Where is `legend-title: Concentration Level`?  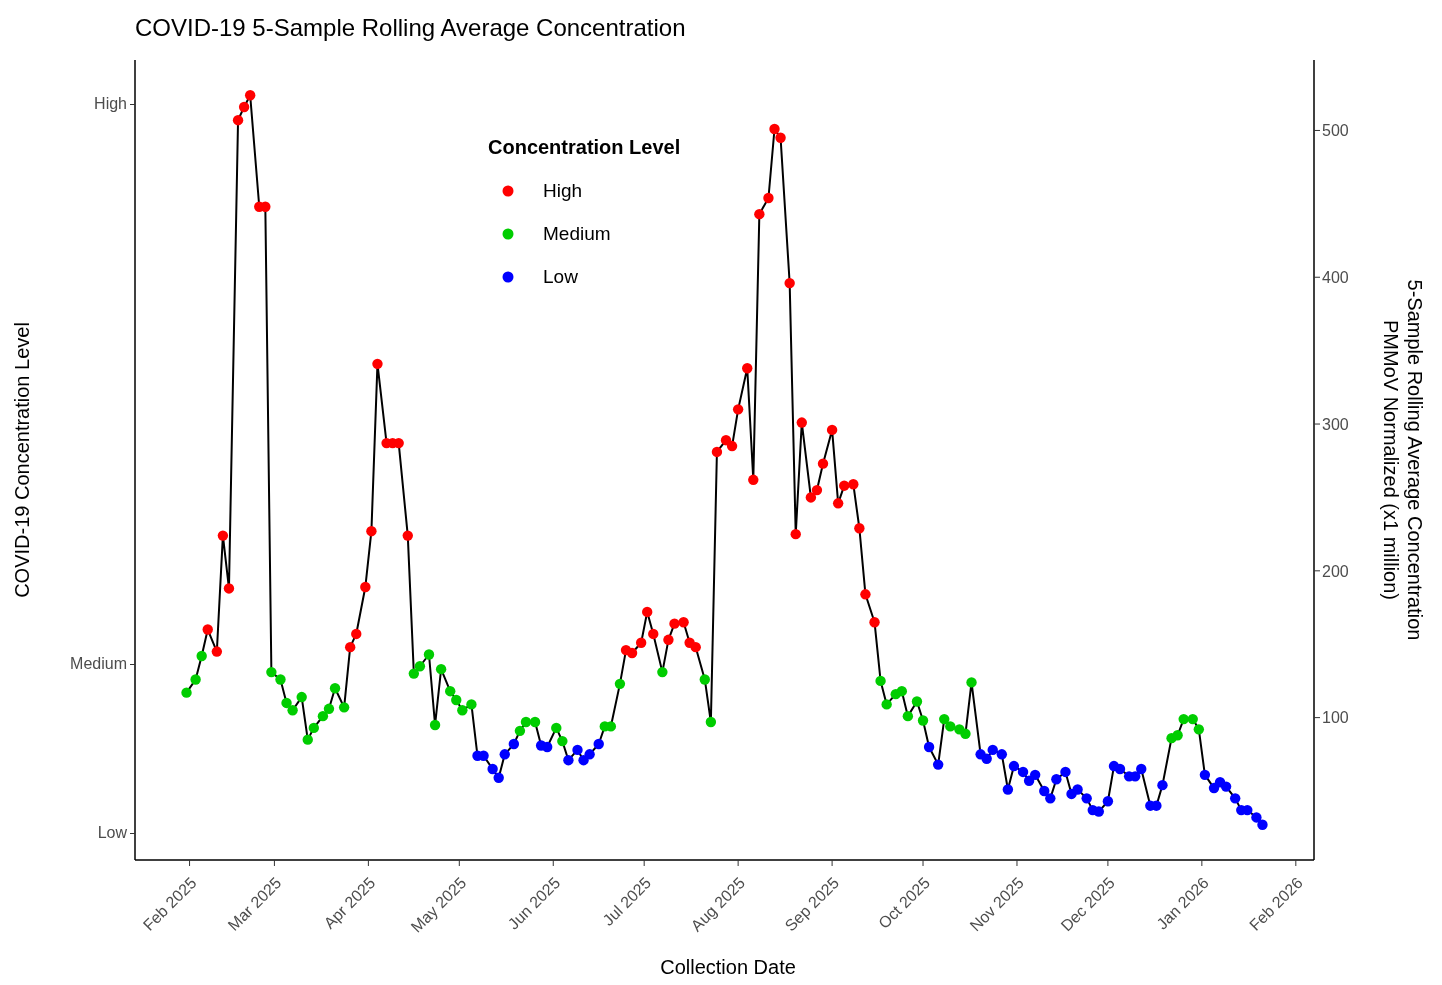 legend-title: Concentration Level is located at coordinates (584, 147).